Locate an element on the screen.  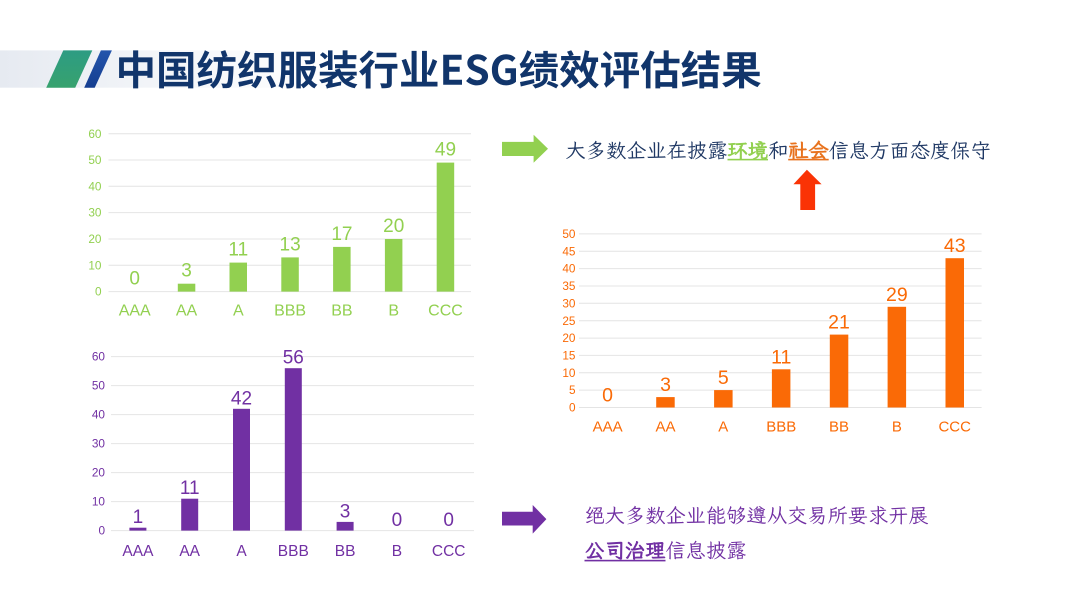
svg-text: 45 is located at coordinates (569, 251).